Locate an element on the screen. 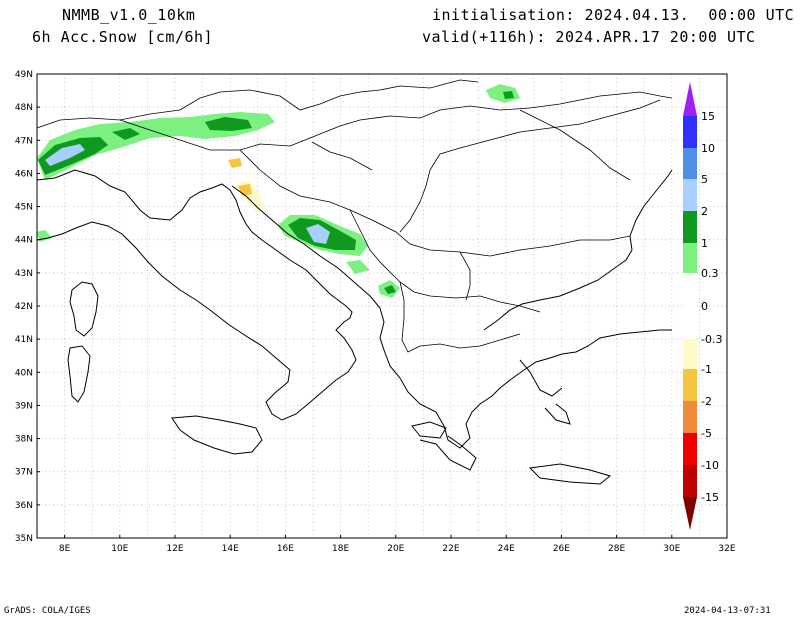 The height and width of the screenshot is (618, 800). lat-label: 49N is located at coordinates (24, 75).